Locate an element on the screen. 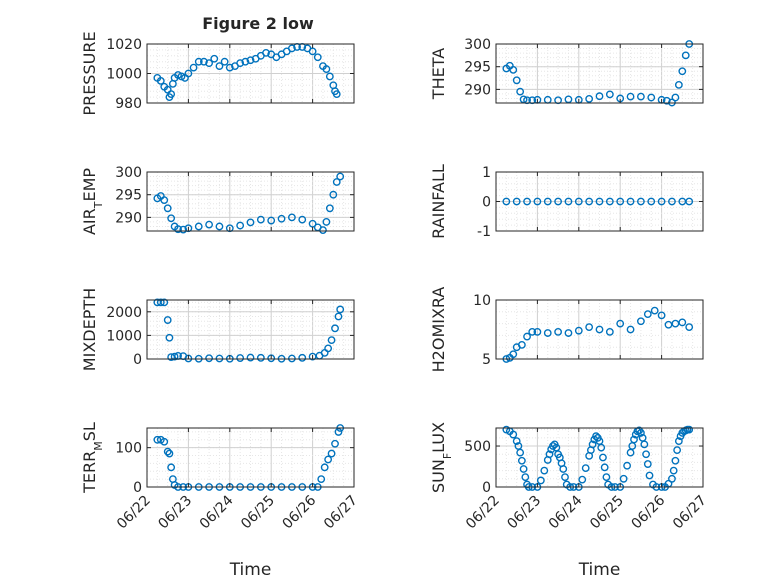 Image resolution: width=778 pixels, height=583 pixels. pressure-panel: 980 1000 1020 PRESSURE is located at coordinates (217, 73).